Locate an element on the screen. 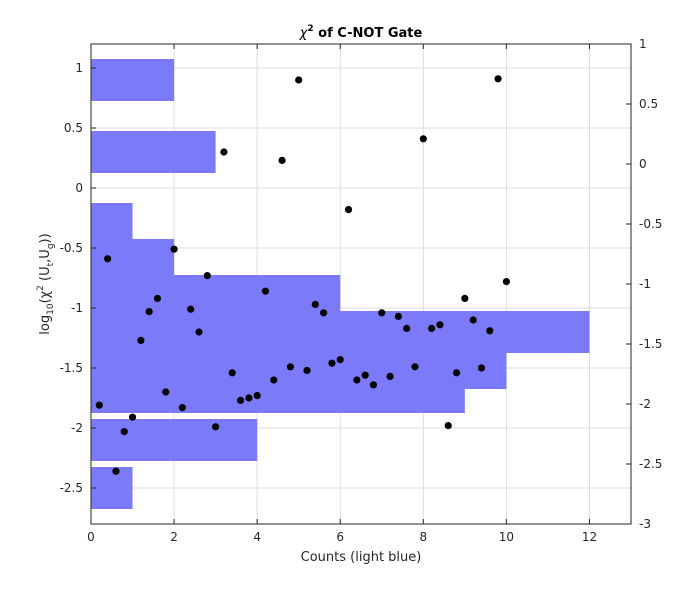 The height and width of the screenshot is (590, 698). ylabel-comma-u: ,U is located at coordinates (45, 256).